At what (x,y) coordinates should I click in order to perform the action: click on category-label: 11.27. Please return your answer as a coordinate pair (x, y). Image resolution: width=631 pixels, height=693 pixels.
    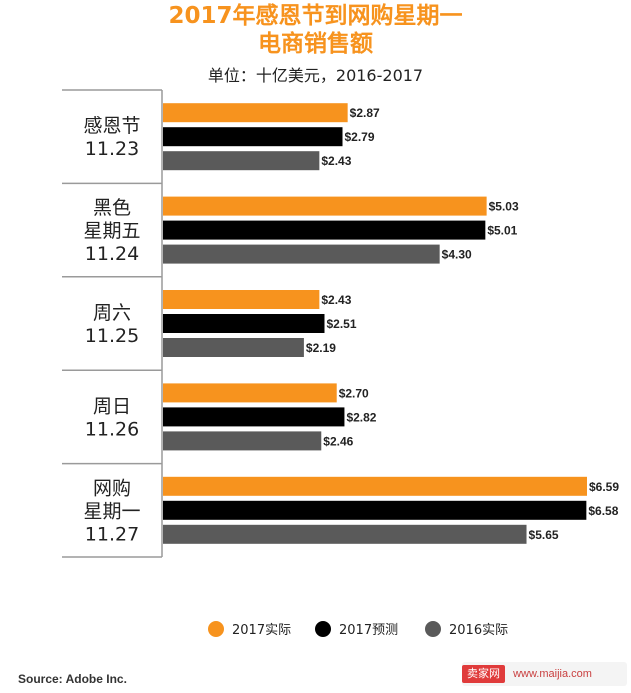
    Looking at the image, I should click on (112, 534).